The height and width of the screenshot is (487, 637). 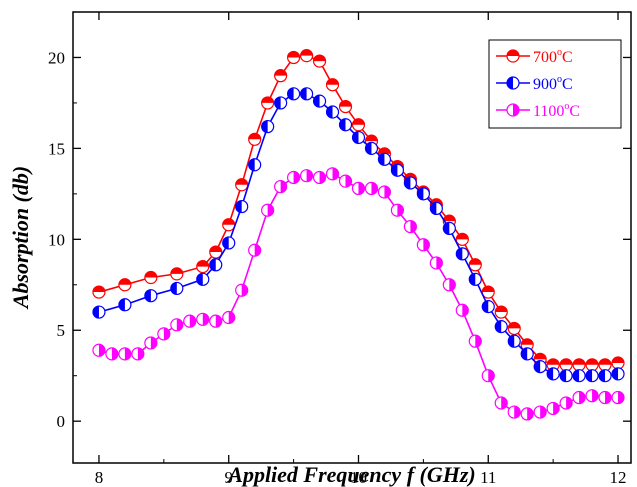 I want to click on x-axis-title: Applied Frequency f (GHz), so click(x=350, y=474).